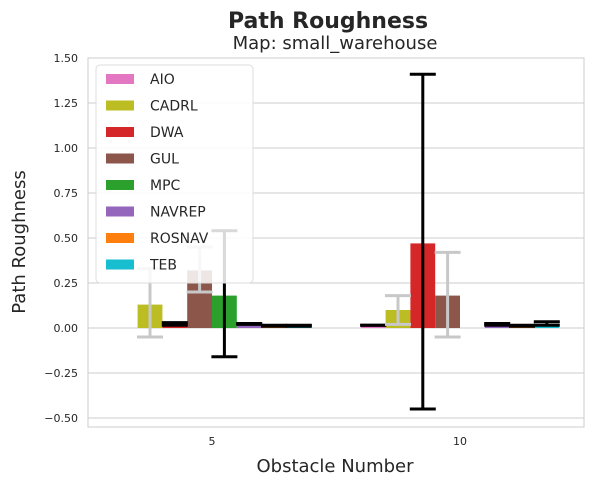 Image resolution: width=593 pixels, height=486 pixels. I want to click on y-tick-label: 0.50, so click(66, 238).